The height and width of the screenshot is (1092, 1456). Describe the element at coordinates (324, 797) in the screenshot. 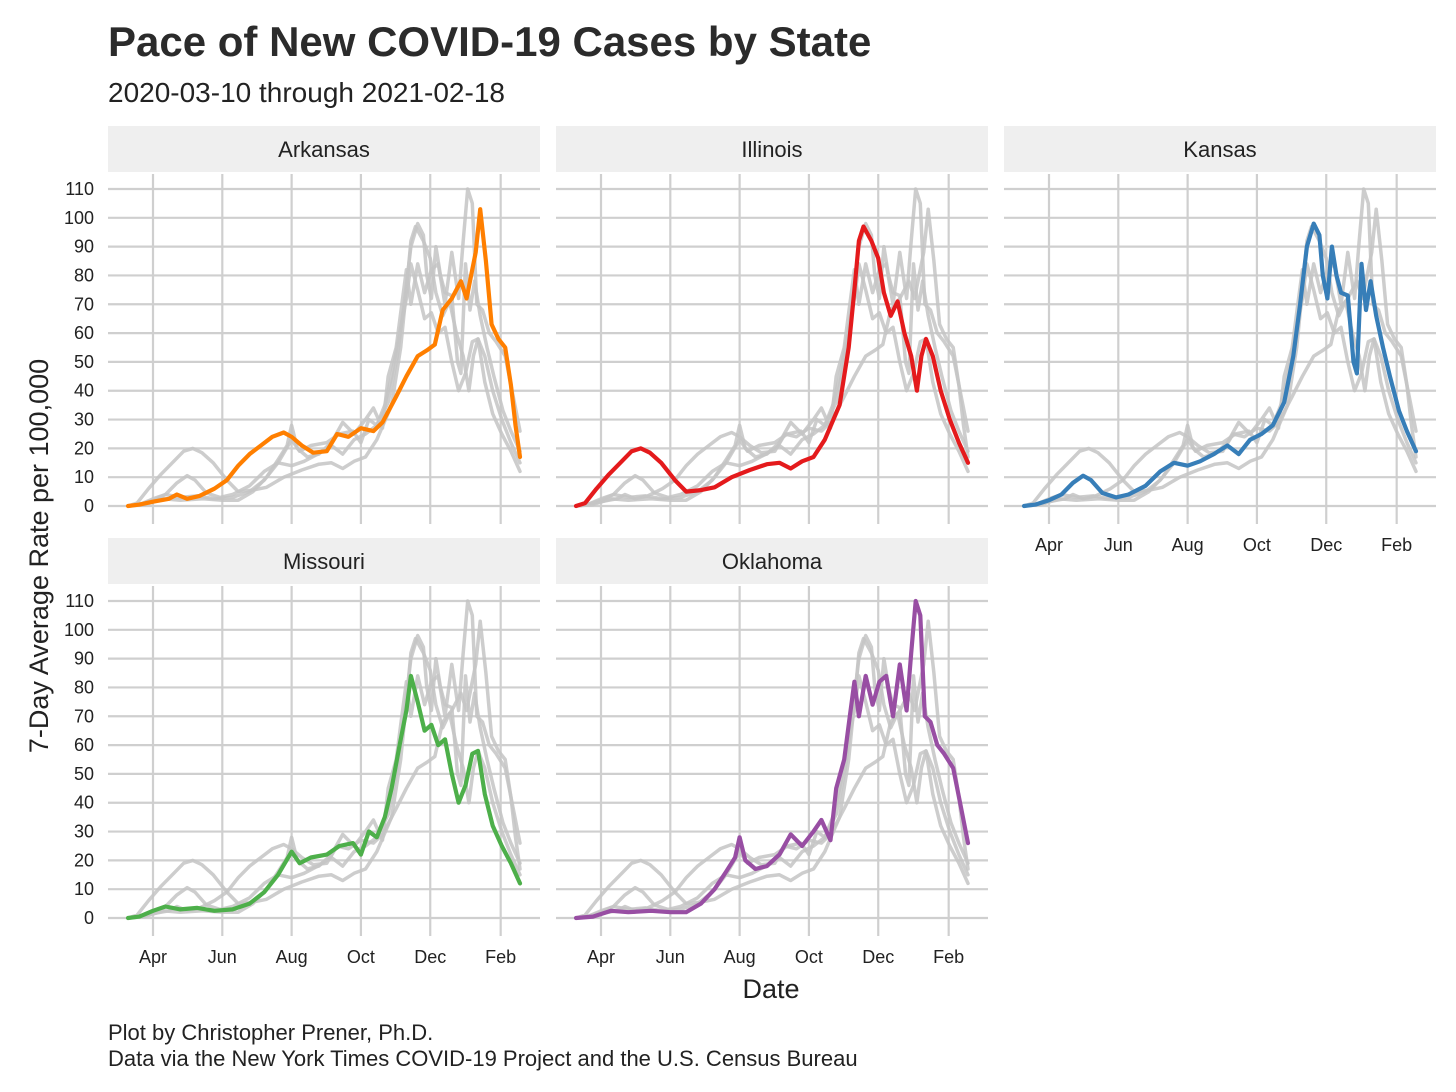

I see `series-line-missouri` at that location.